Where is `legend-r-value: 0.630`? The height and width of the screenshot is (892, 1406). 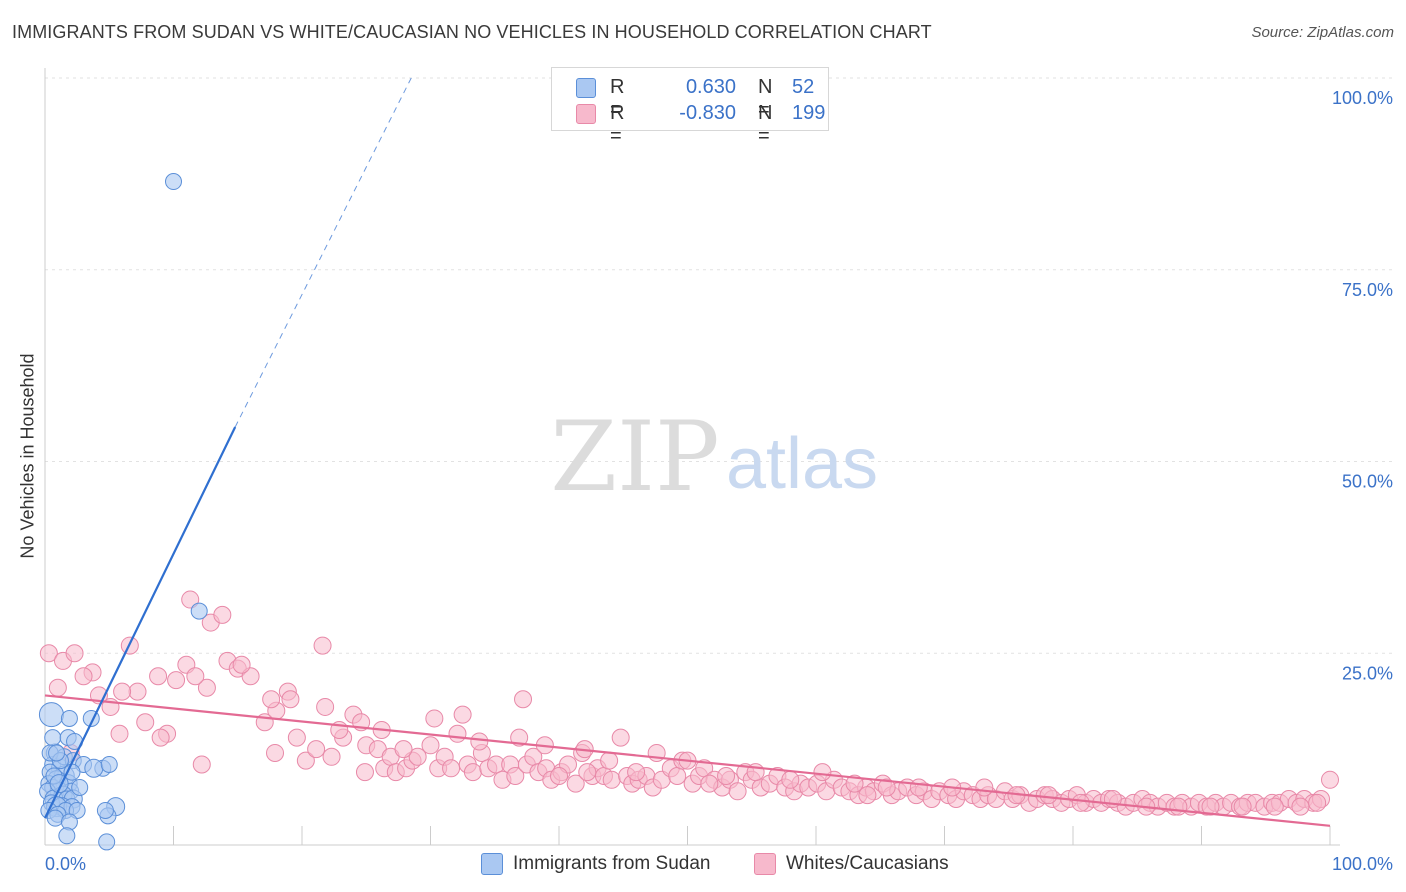
legend-r-value: 0.630 is located at coordinates (710, 87).